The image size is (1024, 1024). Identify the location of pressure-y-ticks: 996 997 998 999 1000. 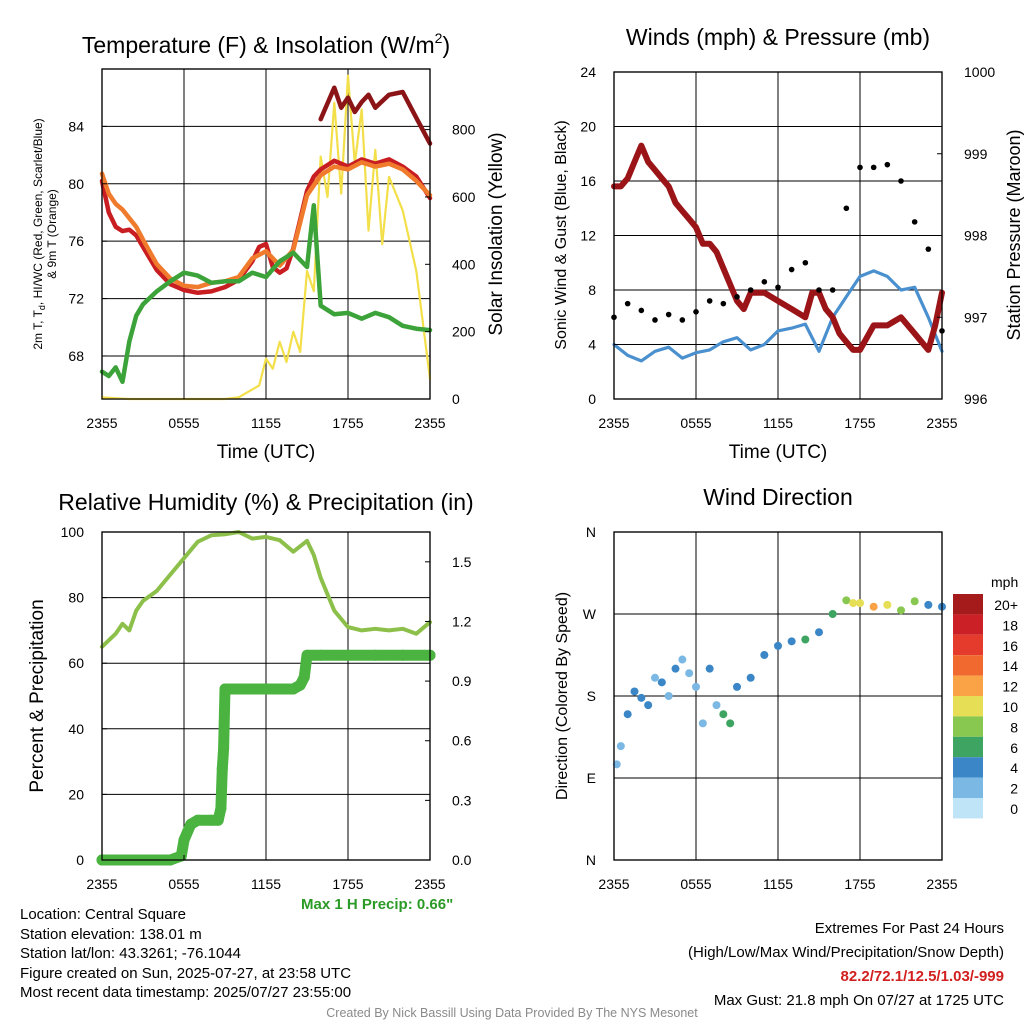
(966, 235).